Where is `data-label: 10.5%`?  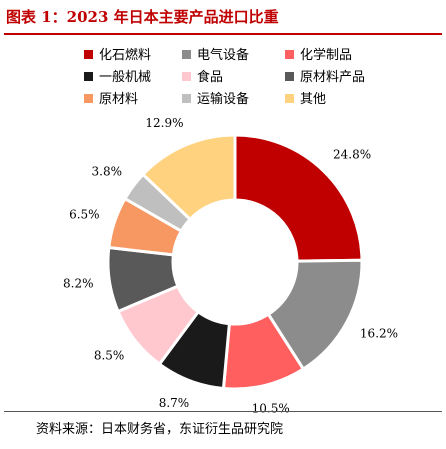 data-label: 10.5% is located at coordinates (271, 409).